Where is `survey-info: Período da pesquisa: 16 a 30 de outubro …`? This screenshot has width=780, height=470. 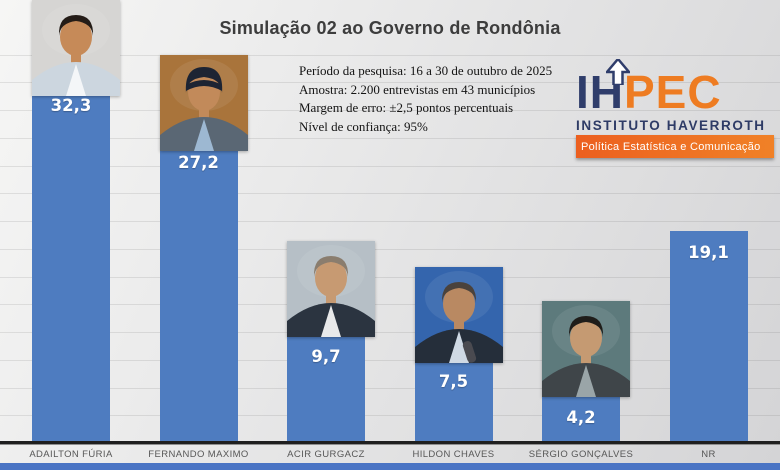 survey-info: Período da pesquisa: 16 a 30 de outubro … is located at coordinates (439, 99).